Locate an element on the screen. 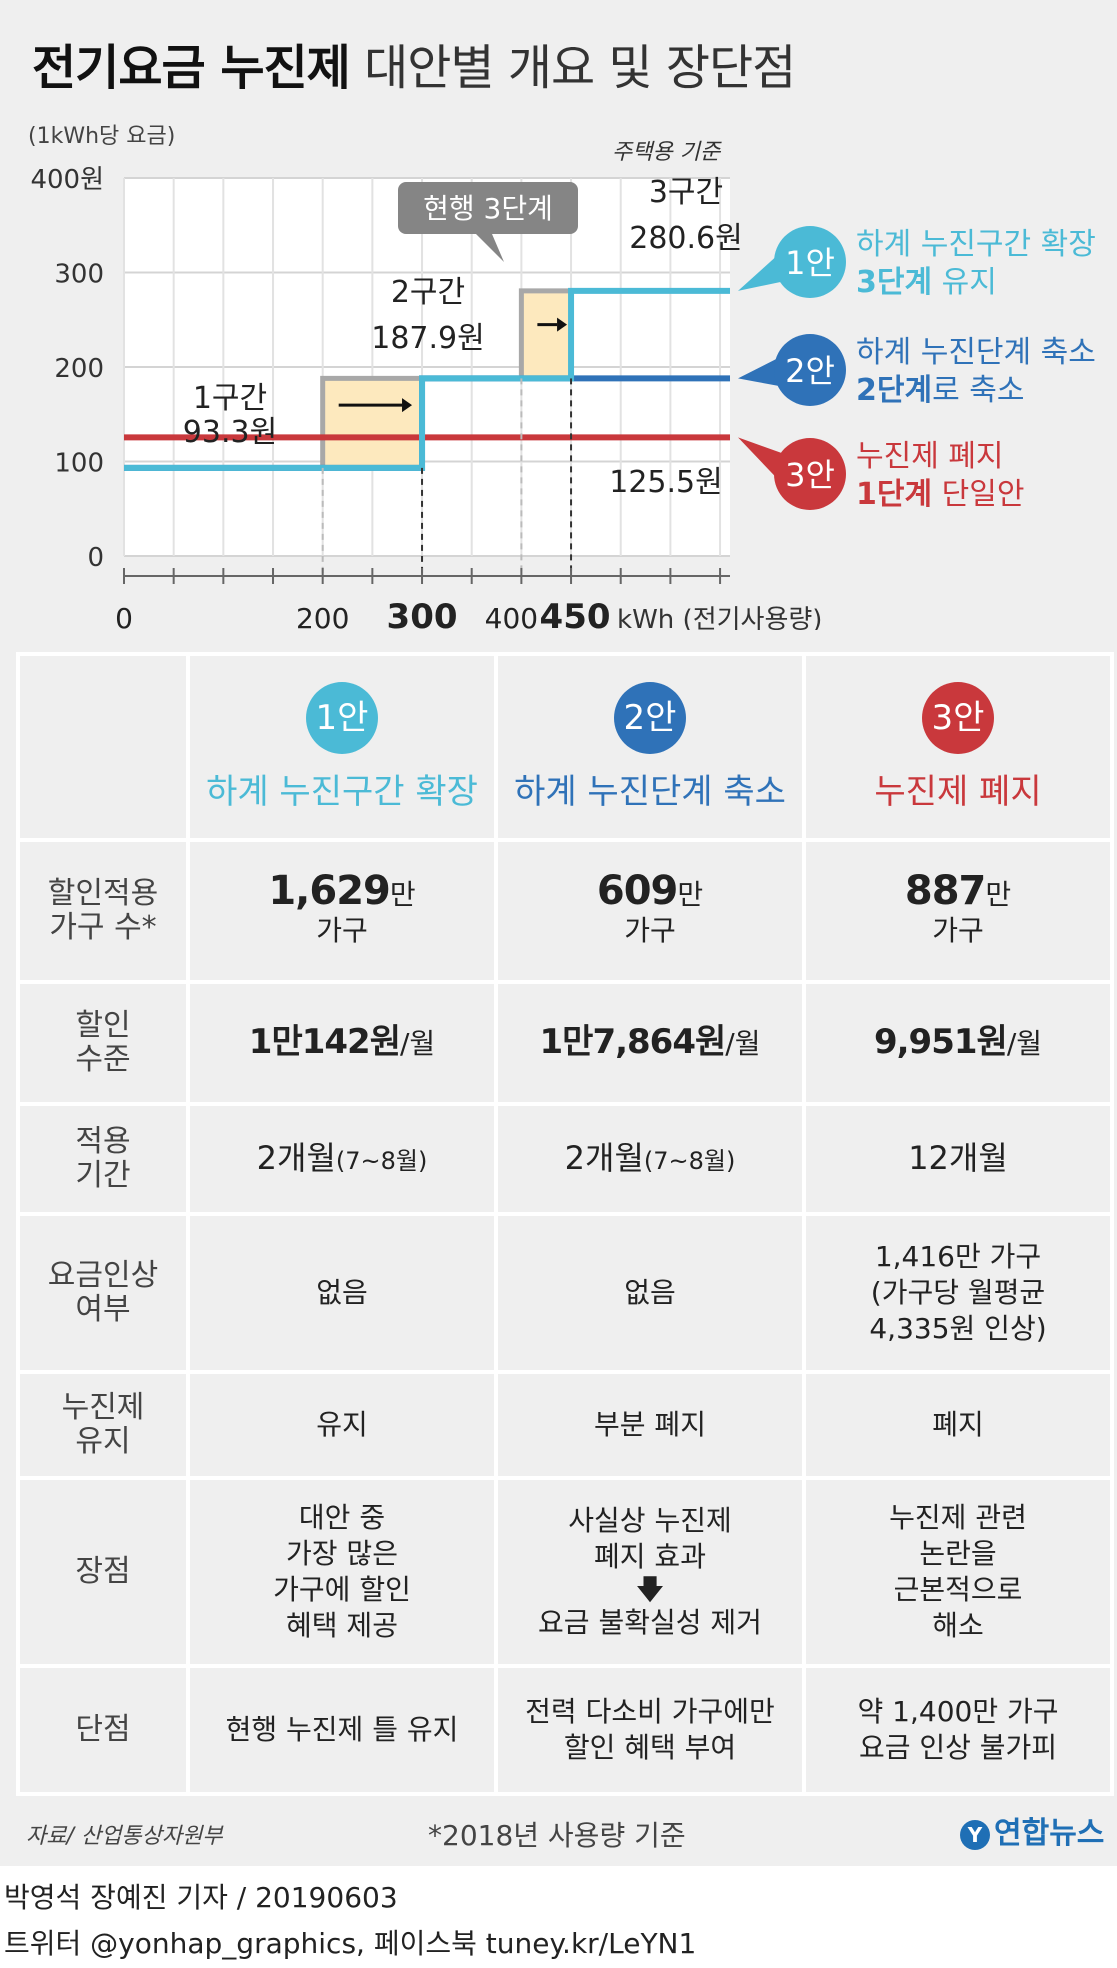 This screenshot has height=1968, width=1117. increase-line3: 4,335원 인상) is located at coordinates (958, 1328).